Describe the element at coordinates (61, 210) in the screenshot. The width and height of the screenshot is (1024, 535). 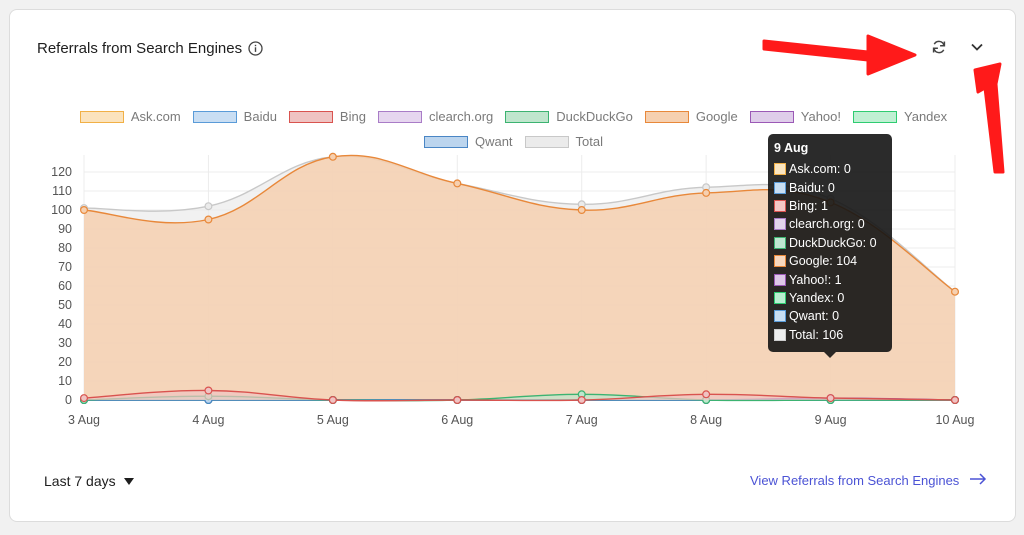
I see `y-tick-label: 100` at that location.